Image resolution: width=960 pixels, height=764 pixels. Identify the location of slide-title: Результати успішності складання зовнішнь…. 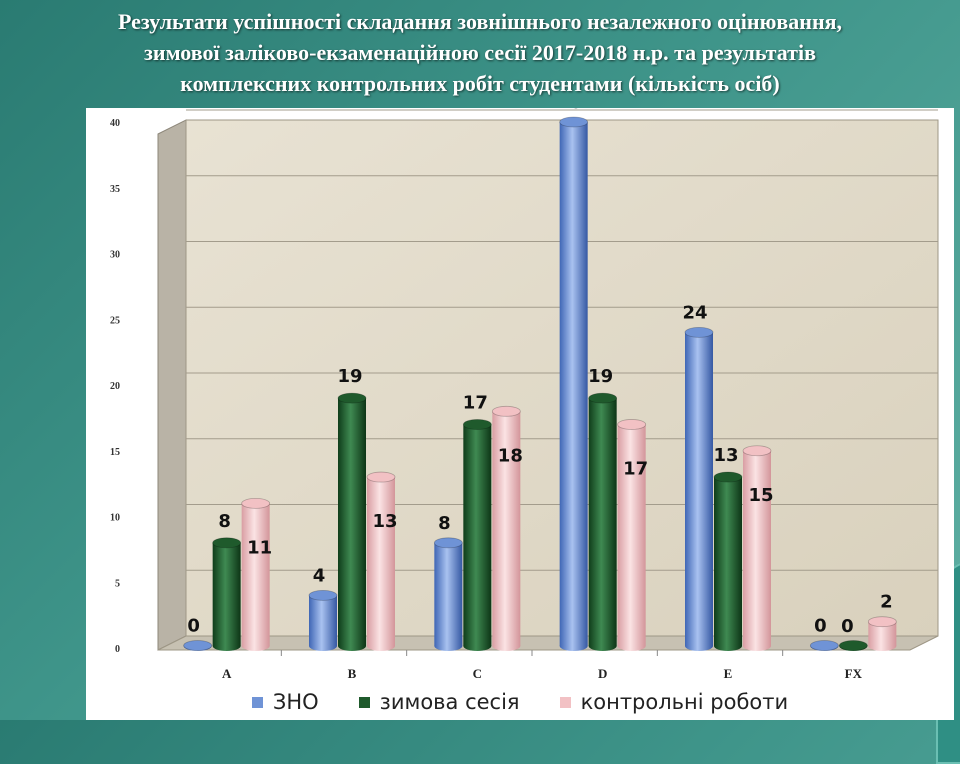
(480, 52).